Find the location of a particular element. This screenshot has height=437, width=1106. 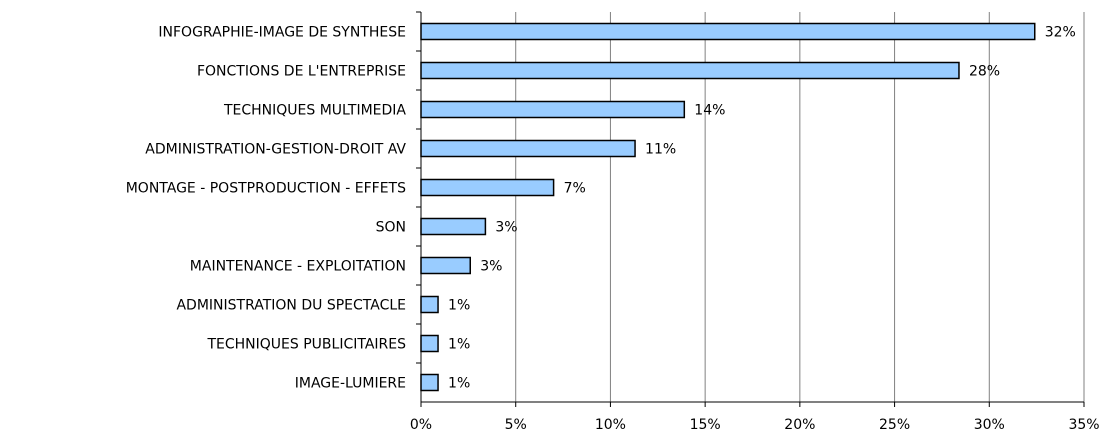

x-tick-label: 20% is located at coordinates (799, 425).